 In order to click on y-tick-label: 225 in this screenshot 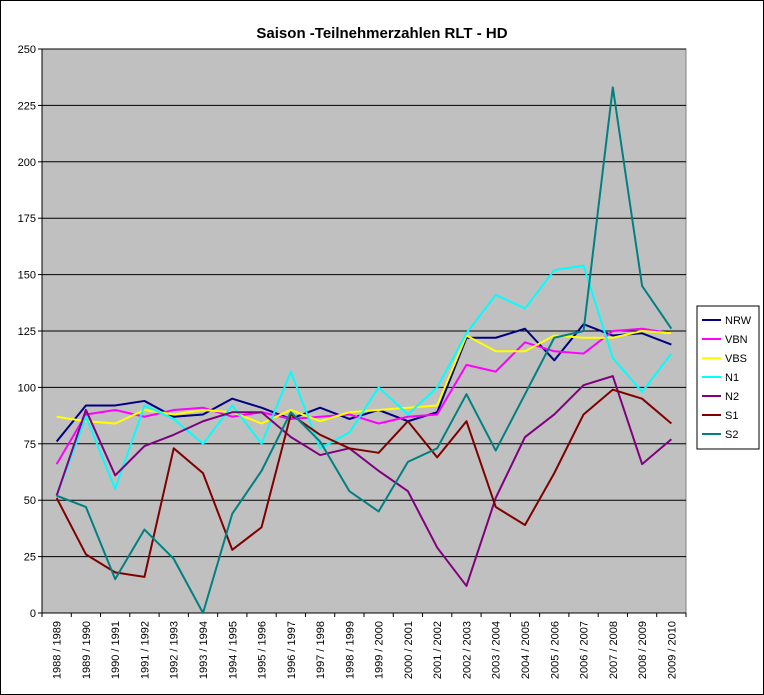, I will do `click(27, 106)`.